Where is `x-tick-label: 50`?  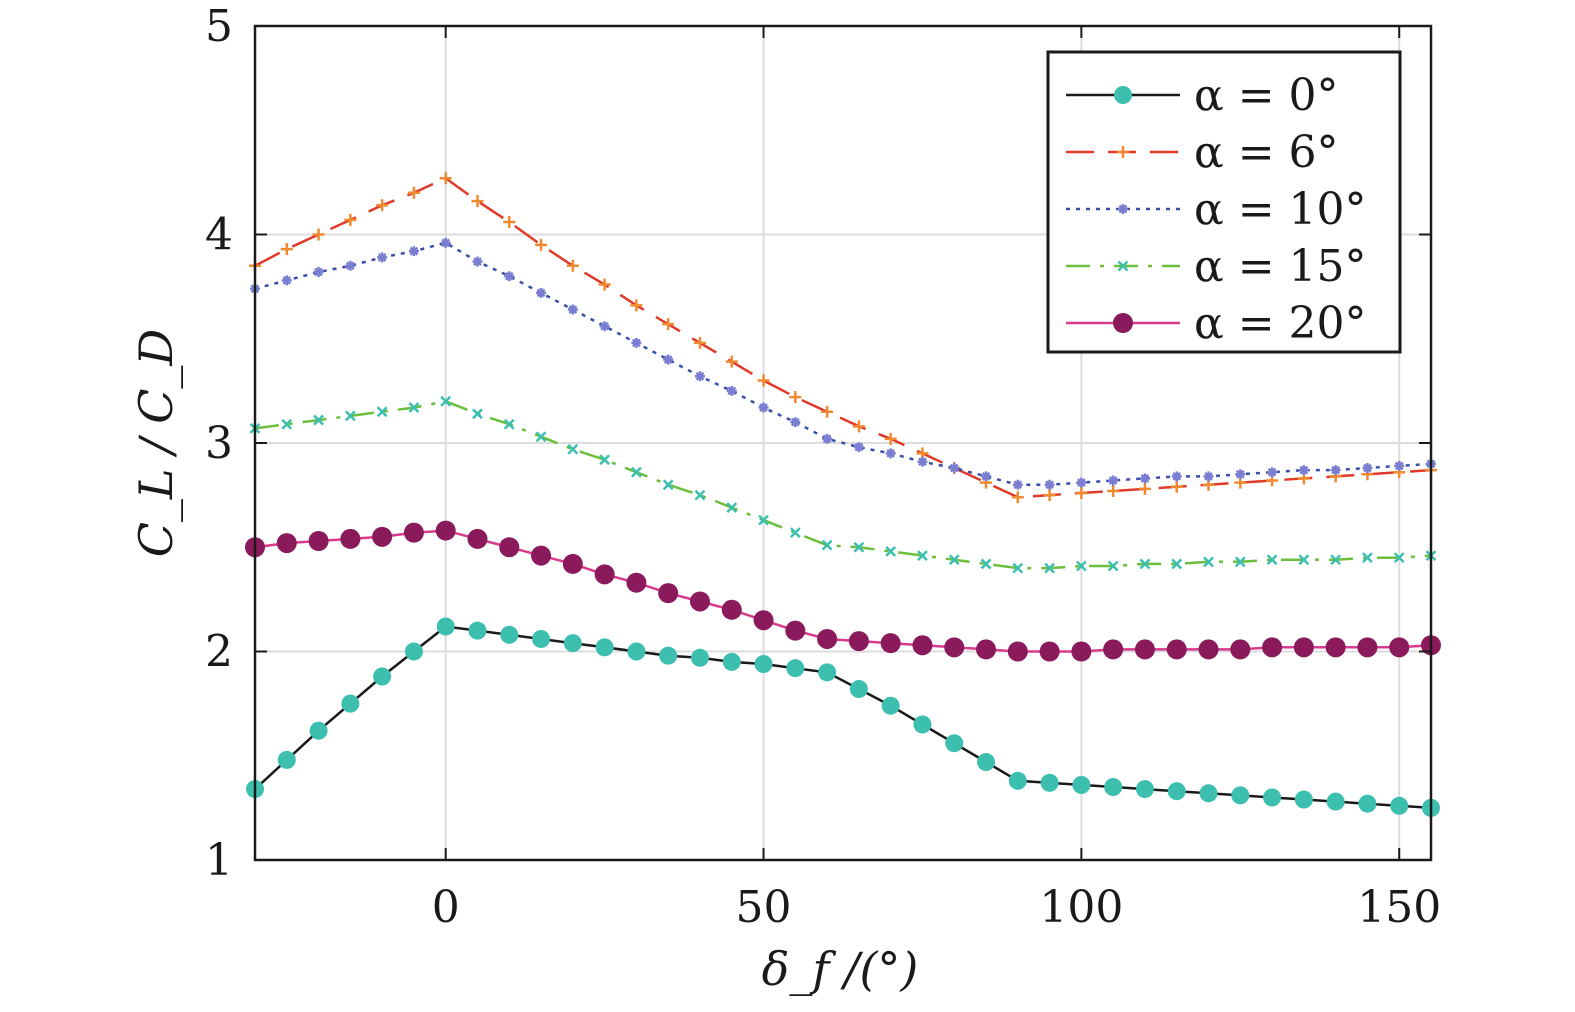 x-tick-label: 50 is located at coordinates (764, 907).